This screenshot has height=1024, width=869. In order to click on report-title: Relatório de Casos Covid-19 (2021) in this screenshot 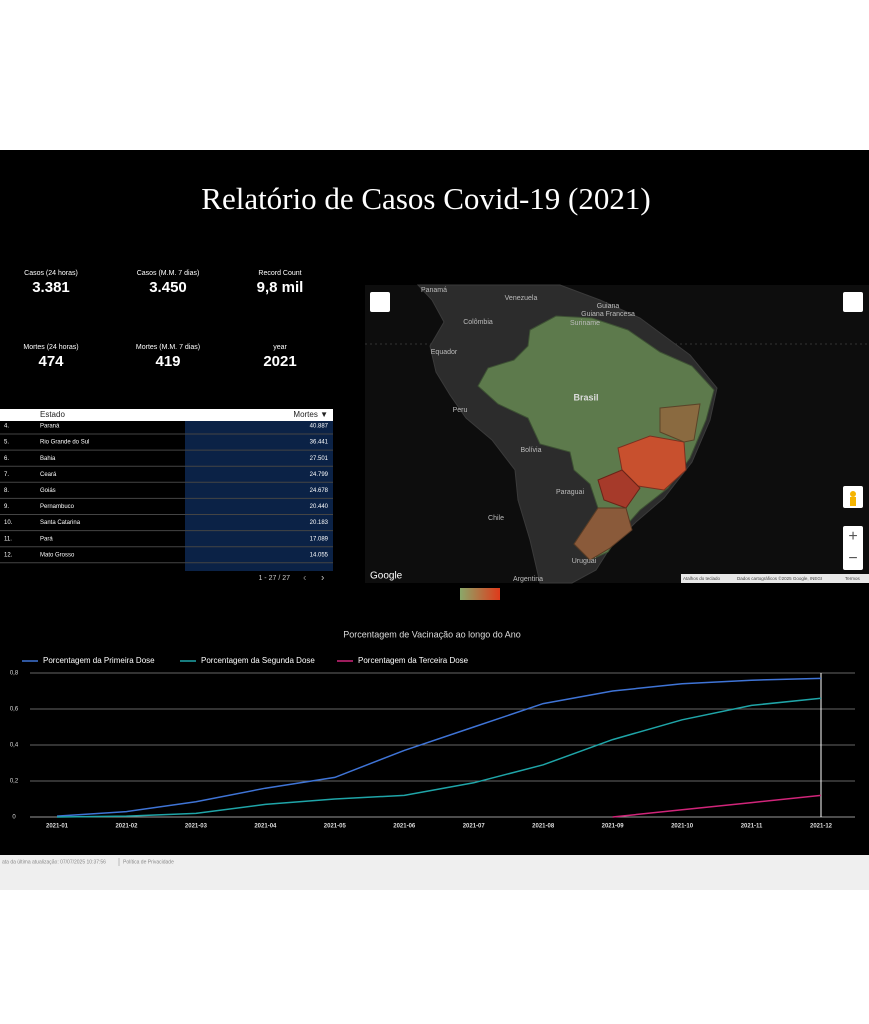, I will do `click(425, 198)`.